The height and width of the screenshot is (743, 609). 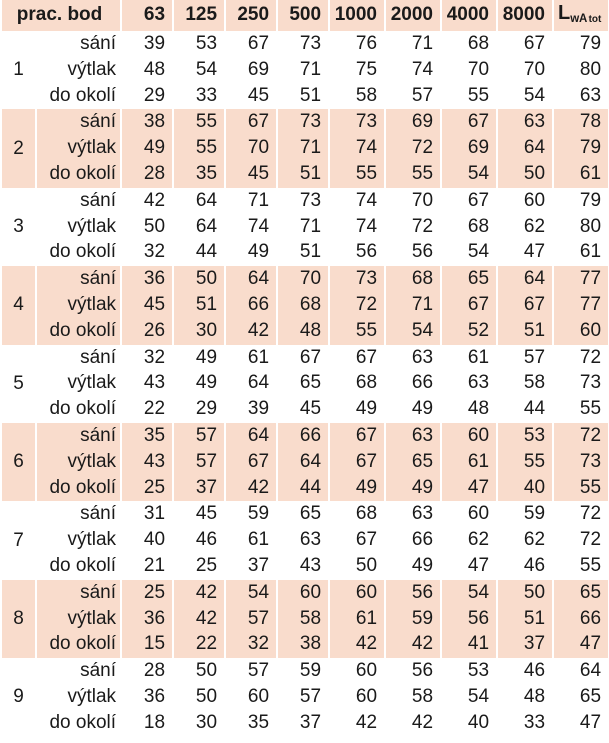 I want to click on value-cell: 47, so click(x=534, y=252).